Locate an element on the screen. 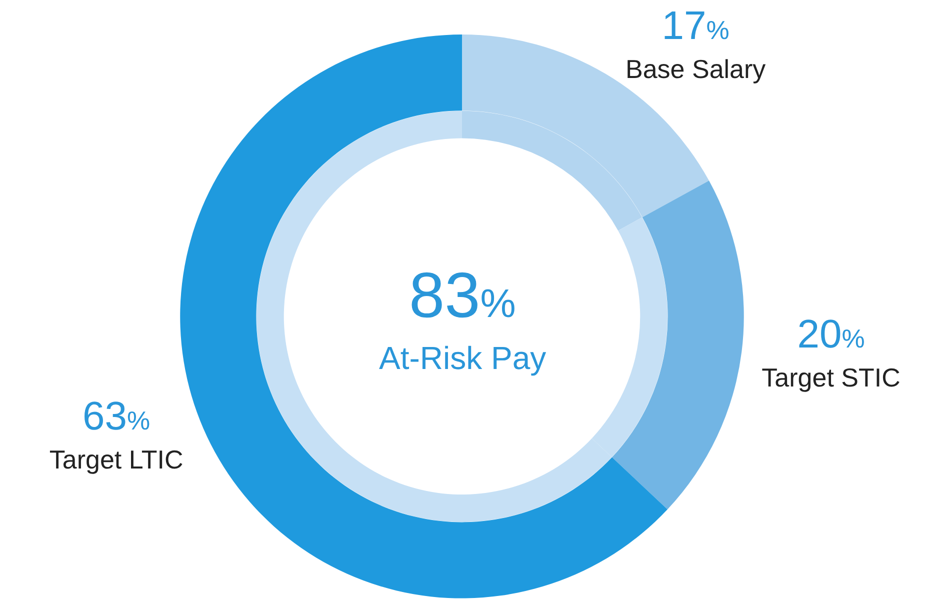  text: 20% is located at coordinates (831, 334).